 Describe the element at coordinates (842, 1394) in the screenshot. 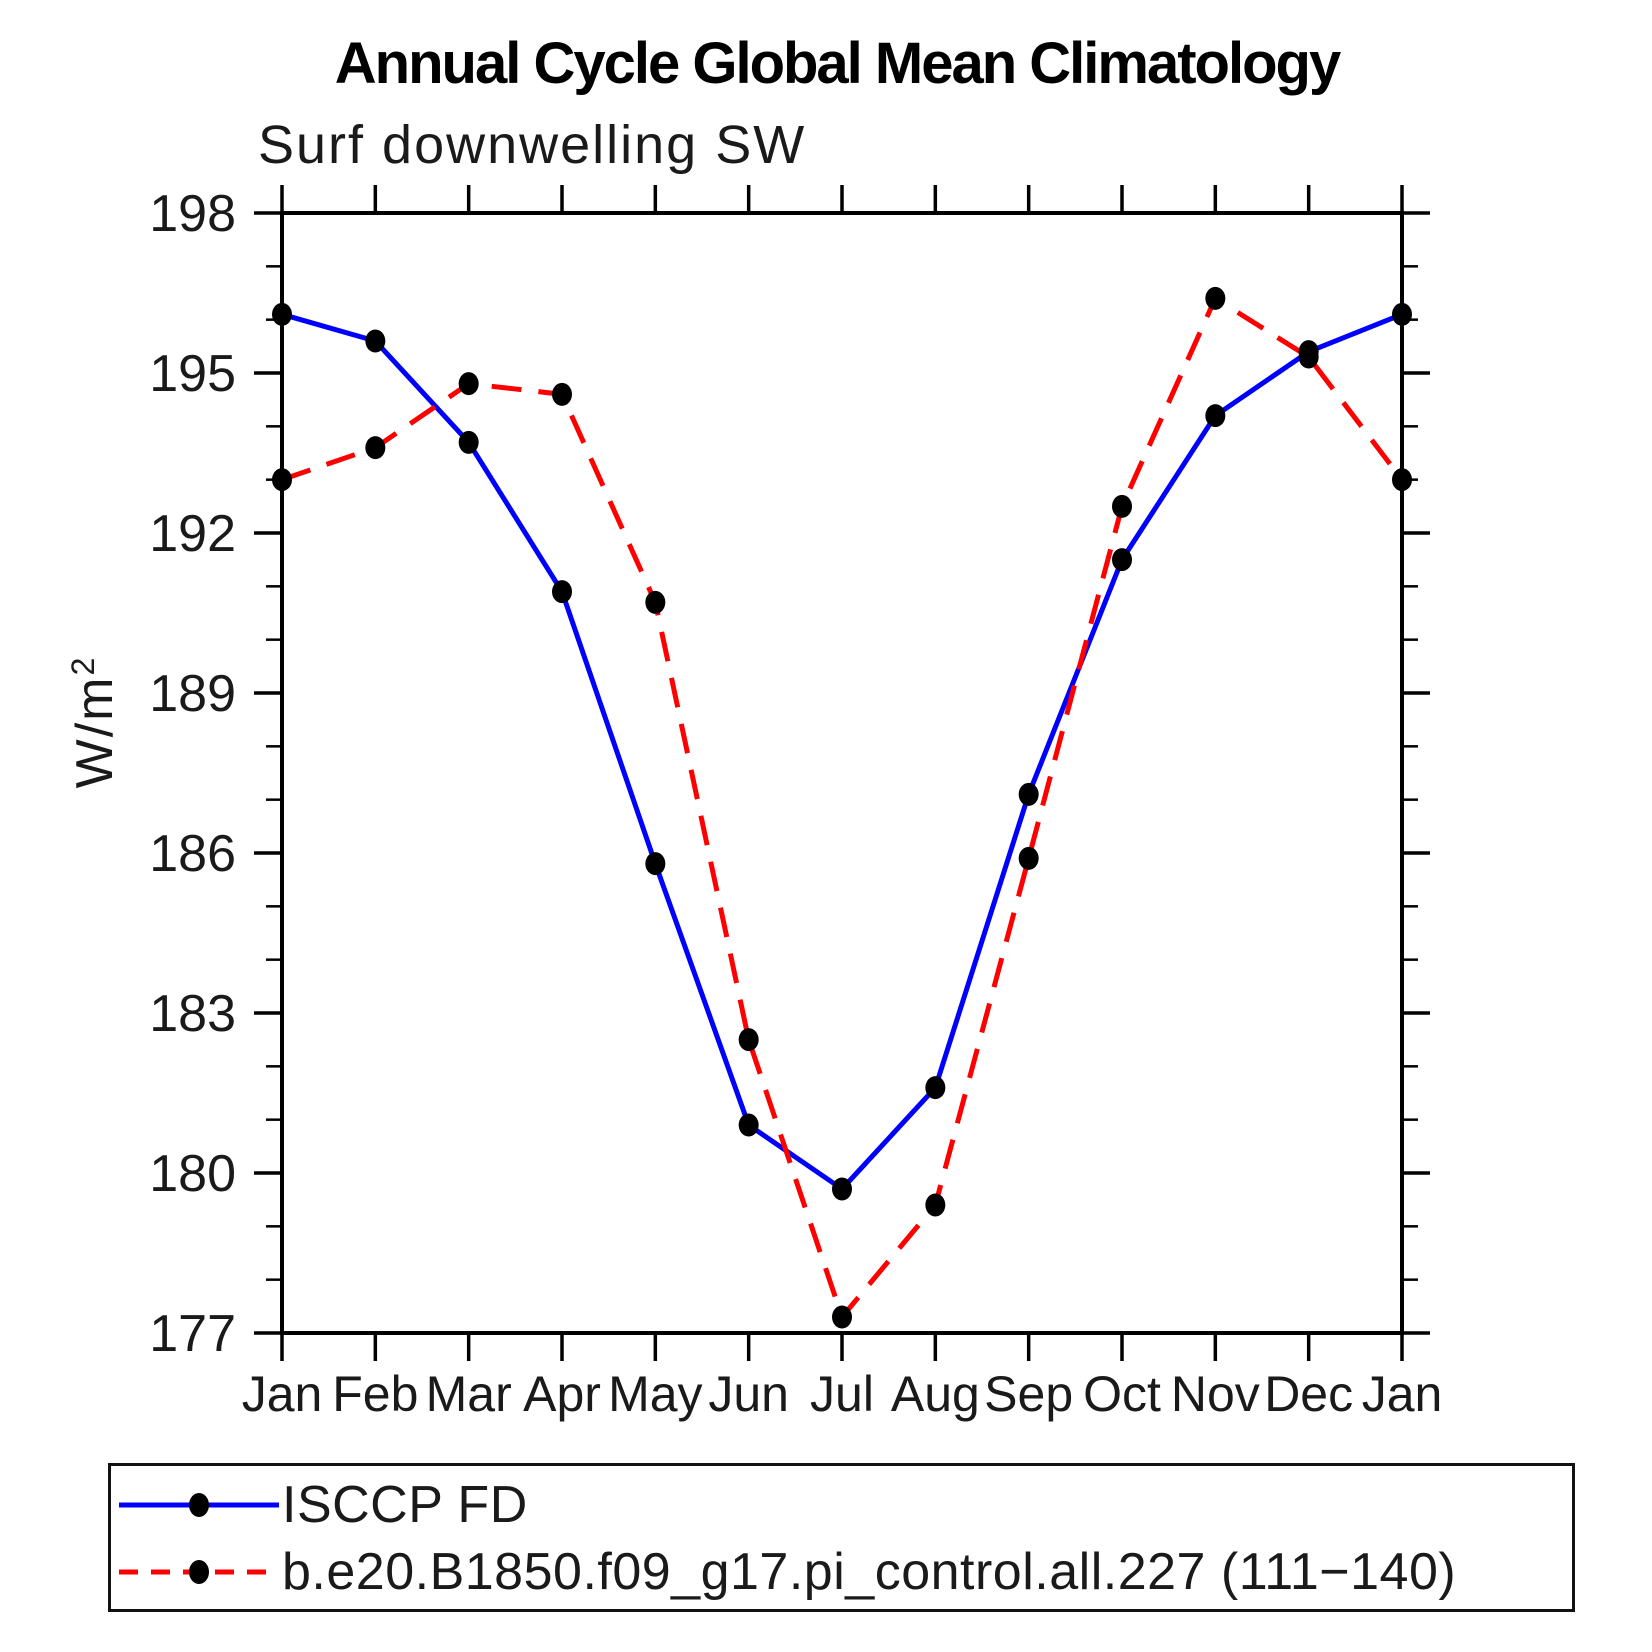

I see `x-tick-label: Jul` at that location.